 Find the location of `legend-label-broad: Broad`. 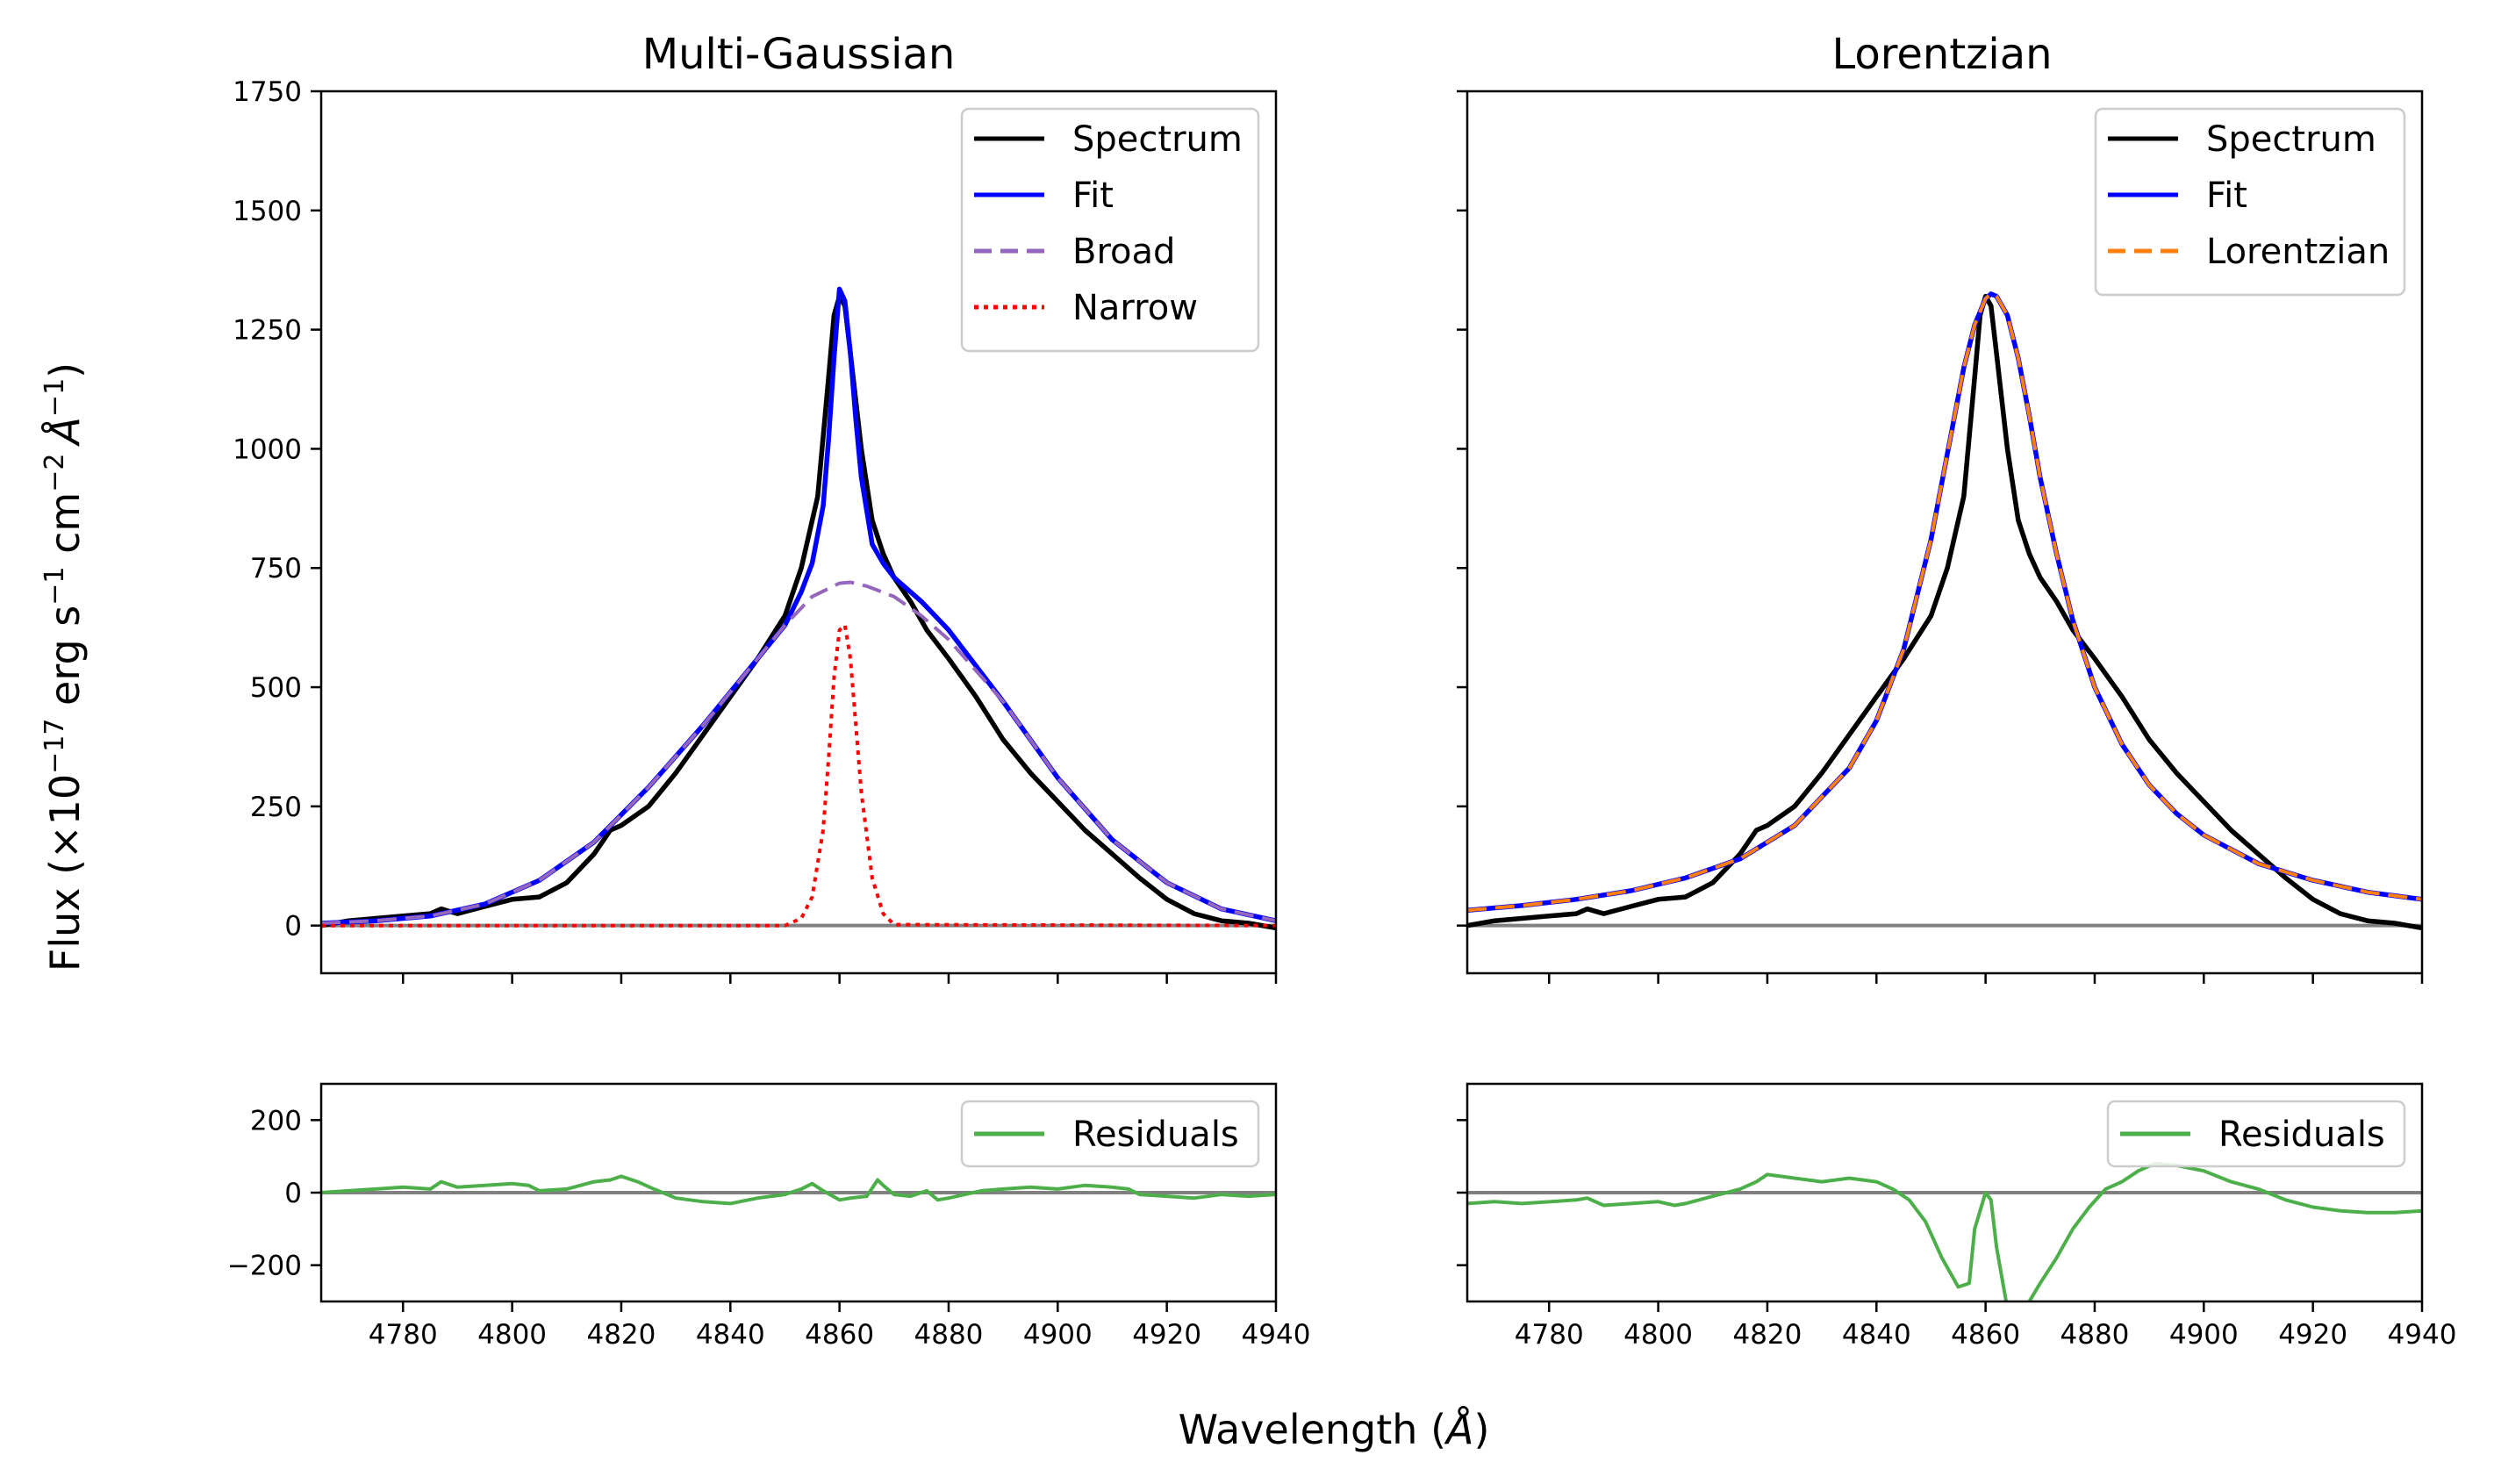

legend-label-broad: Broad is located at coordinates (1123, 252).